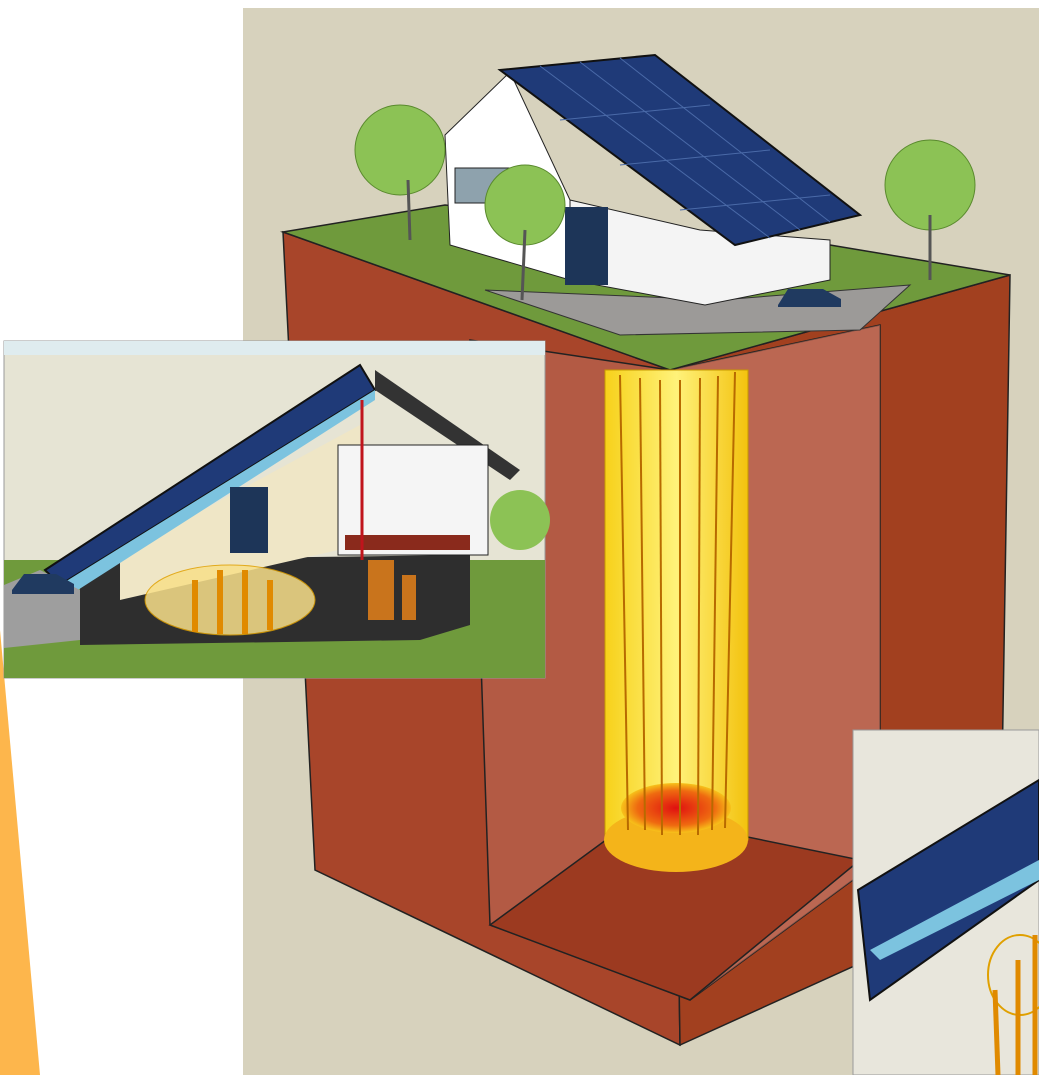  Describe the element at coordinates (665, 202) in the screenshot. I see `trees` at that location.